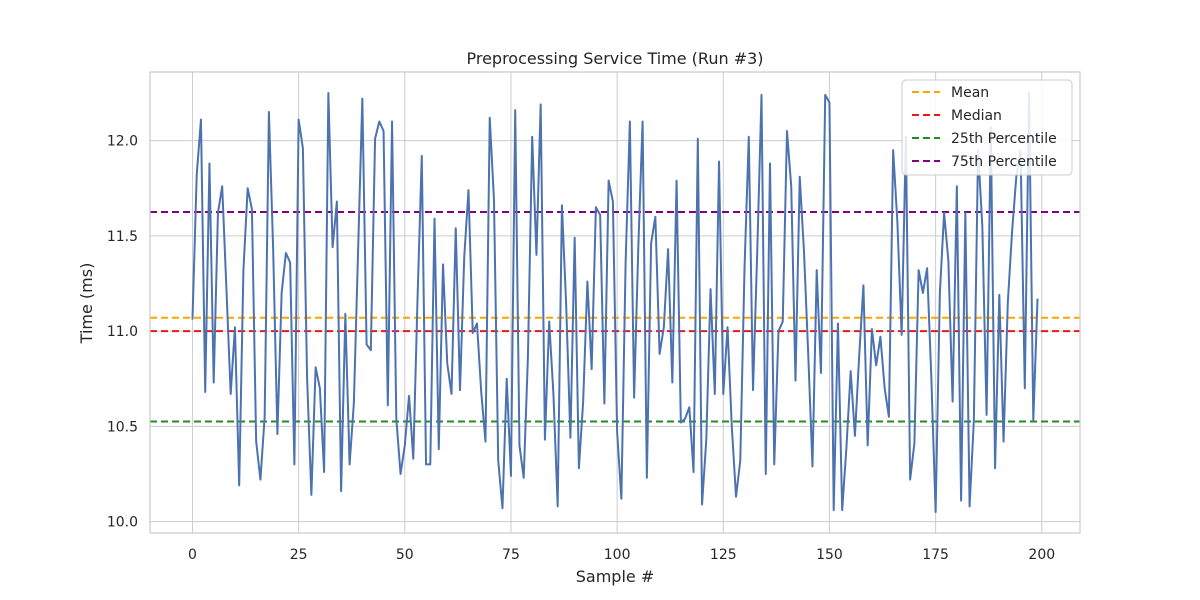 The height and width of the screenshot is (600, 1200). Describe the element at coordinates (617, 555) in the screenshot. I see `x-tick-label: 100` at that location.